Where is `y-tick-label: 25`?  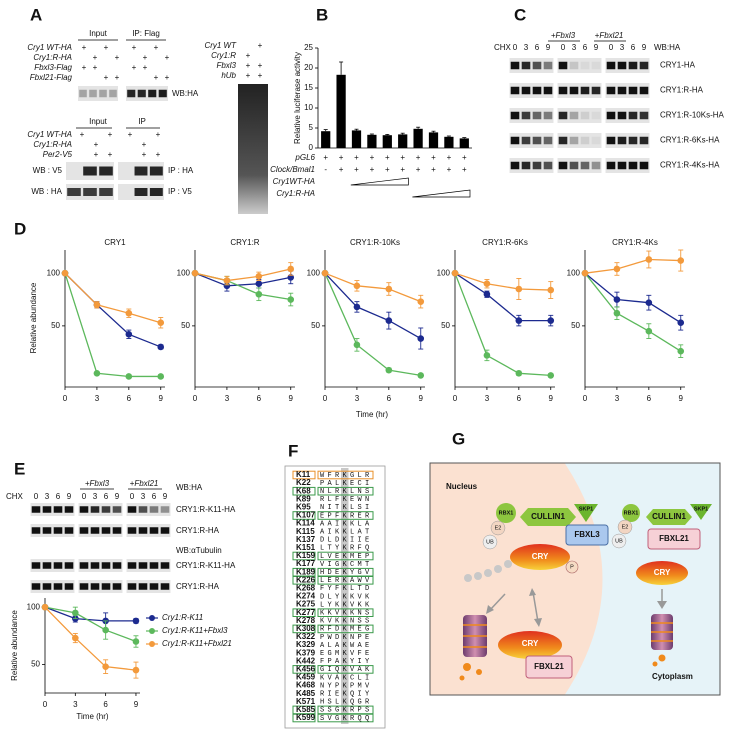
y-tick-label: 25 is located at coordinates (308, 47).